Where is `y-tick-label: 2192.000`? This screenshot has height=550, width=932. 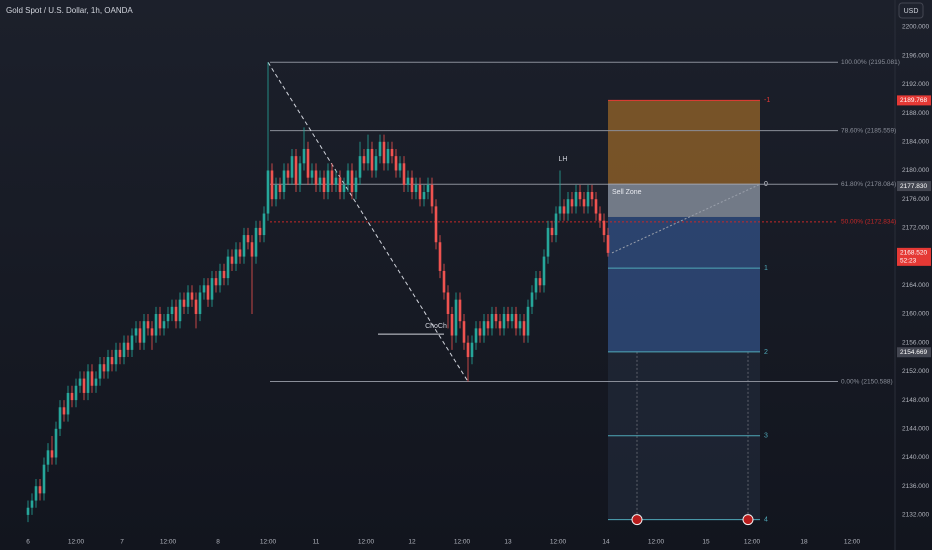
y-tick-label: 2192.000 is located at coordinates (915, 84).